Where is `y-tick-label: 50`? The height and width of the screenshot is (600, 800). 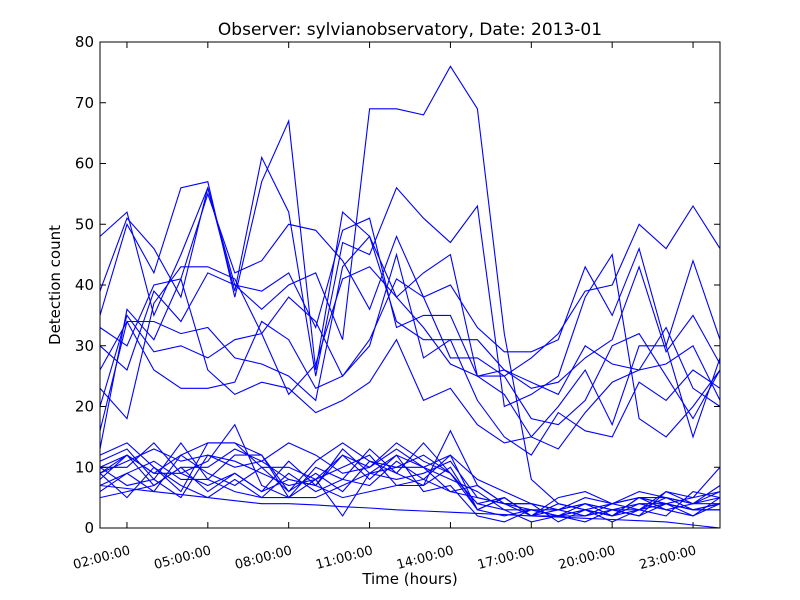
y-tick-label: 50 is located at coordinates (84, 224).